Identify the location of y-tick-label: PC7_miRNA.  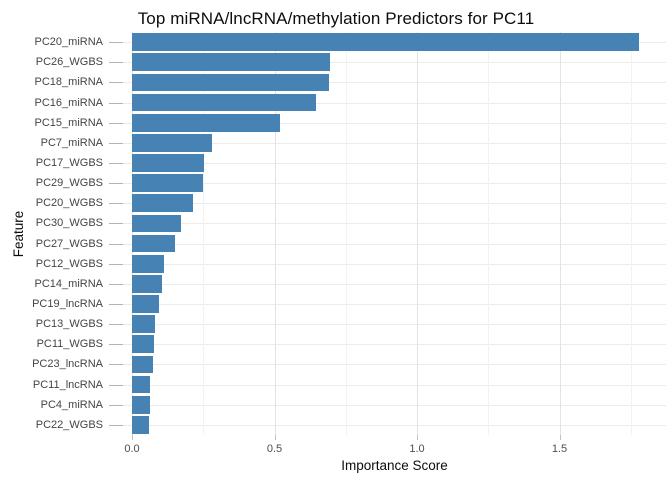
(71, 142).